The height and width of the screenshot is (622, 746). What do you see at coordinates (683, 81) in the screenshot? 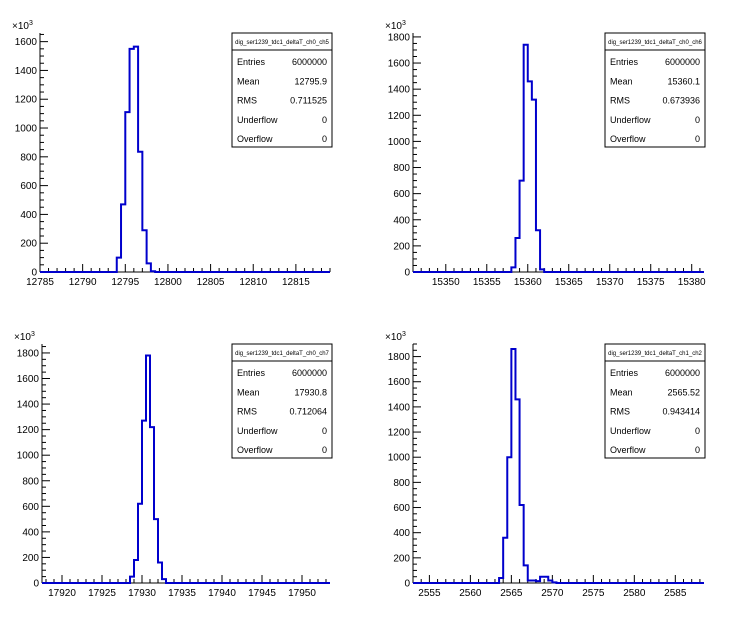
I see `stats-value: 15360.1` at bounding box center [683, 81].